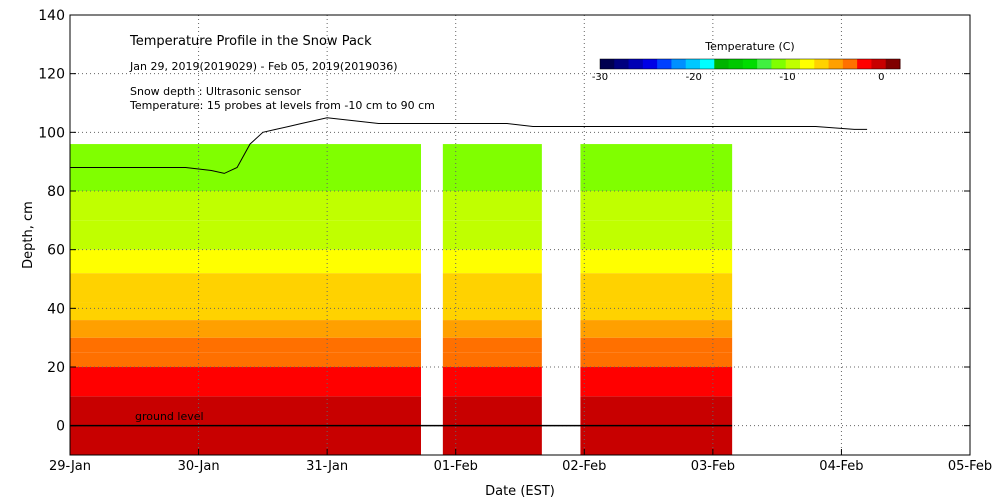  What do you see at coordinates (51, 133) in the screenshot?
I see `y-tick-label-100: 100` at bounding box center [51, 133].